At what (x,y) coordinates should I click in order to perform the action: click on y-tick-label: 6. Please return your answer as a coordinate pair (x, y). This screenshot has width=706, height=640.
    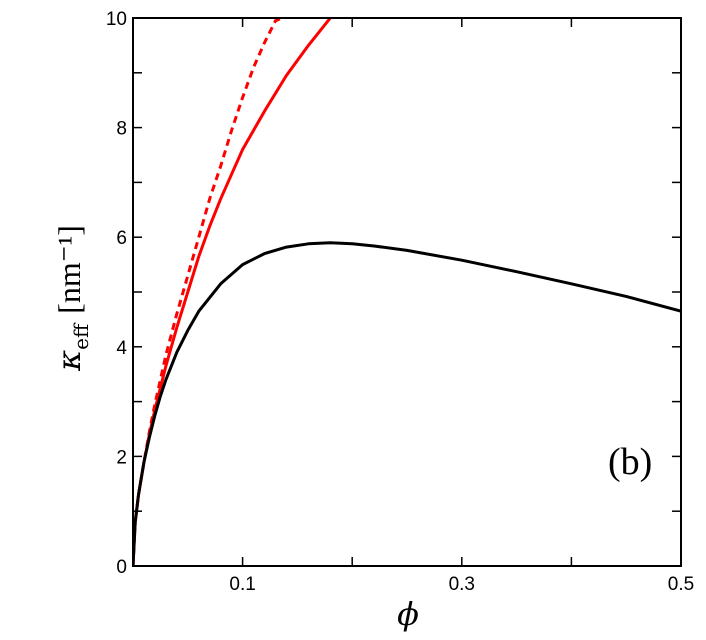
    Looking at the image, I should click on (121, 238).